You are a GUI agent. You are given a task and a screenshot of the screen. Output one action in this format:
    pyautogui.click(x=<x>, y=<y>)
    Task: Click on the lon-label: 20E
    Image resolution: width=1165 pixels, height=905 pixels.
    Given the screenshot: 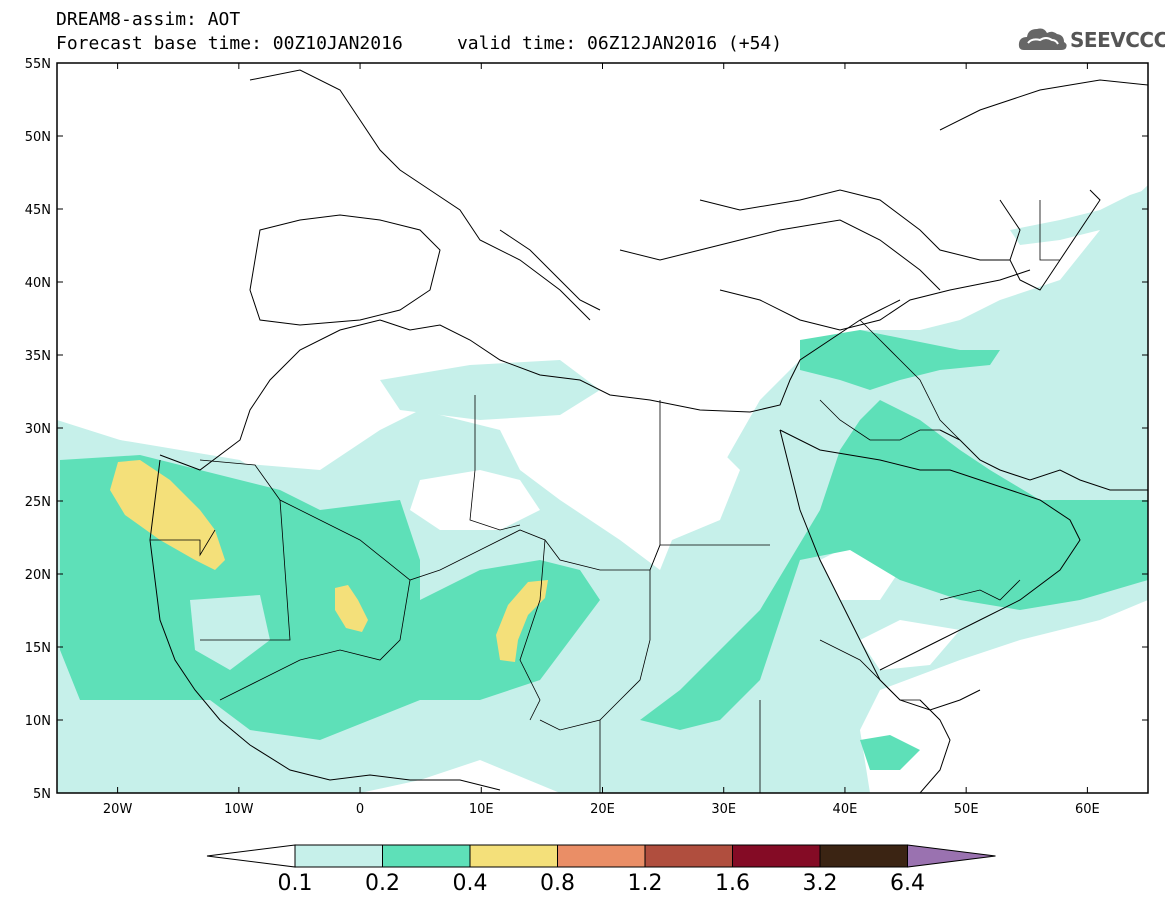 What is the action you would take?
    pyautogui.click(x=602, y=809)
    